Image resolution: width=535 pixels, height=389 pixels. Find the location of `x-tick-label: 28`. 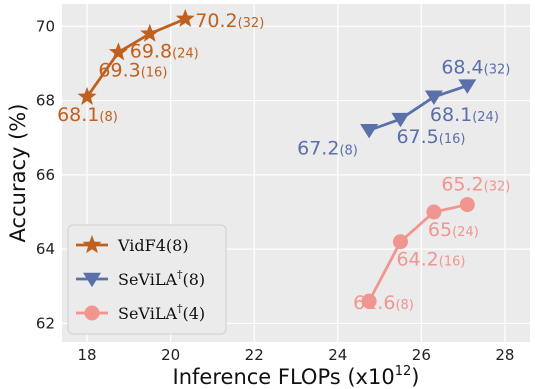

x-tick-label: 28 is located at coordinates (504, 355).